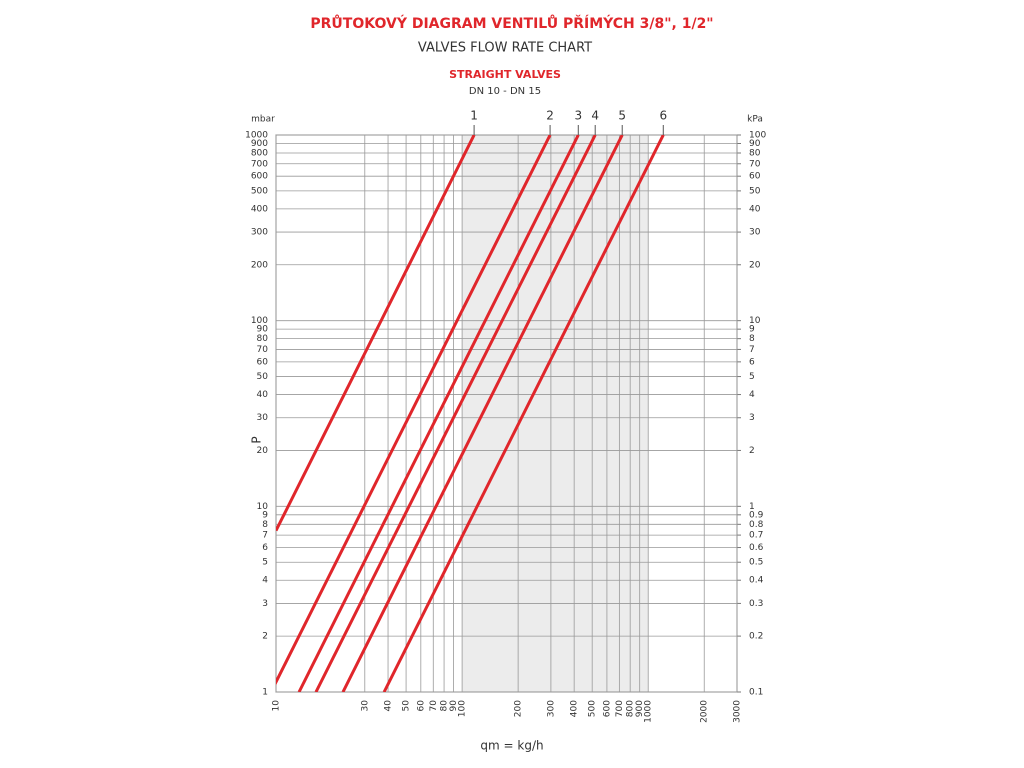 This screenshot has height=768, width=1024. I want to click on x-tick-label: 100, so click(463, 708).